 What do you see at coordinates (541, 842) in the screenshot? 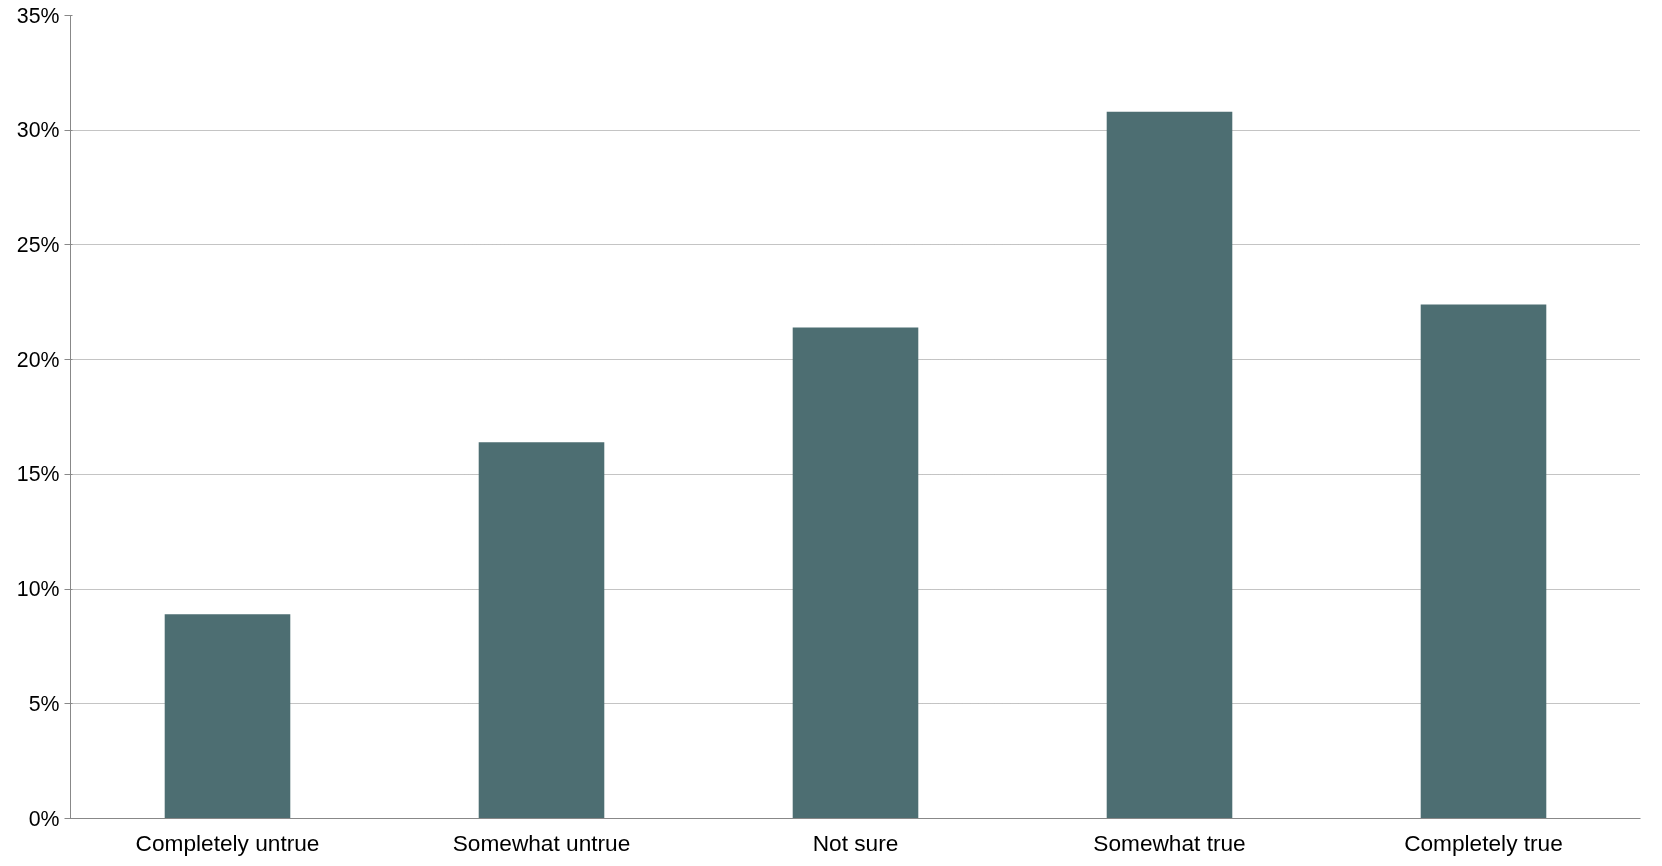
I see `x-tick-label: Somewhat untrue` at bounding box center [541, 842].